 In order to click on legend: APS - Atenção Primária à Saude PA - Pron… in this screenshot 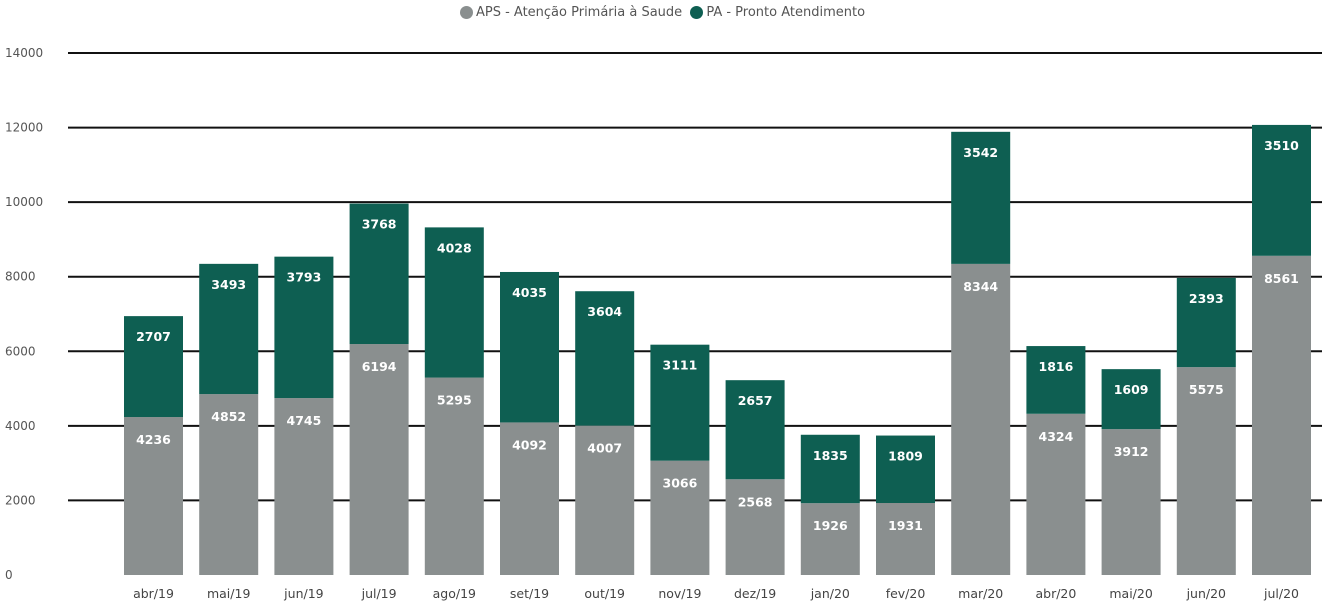, I will do `click(662, 14)`.